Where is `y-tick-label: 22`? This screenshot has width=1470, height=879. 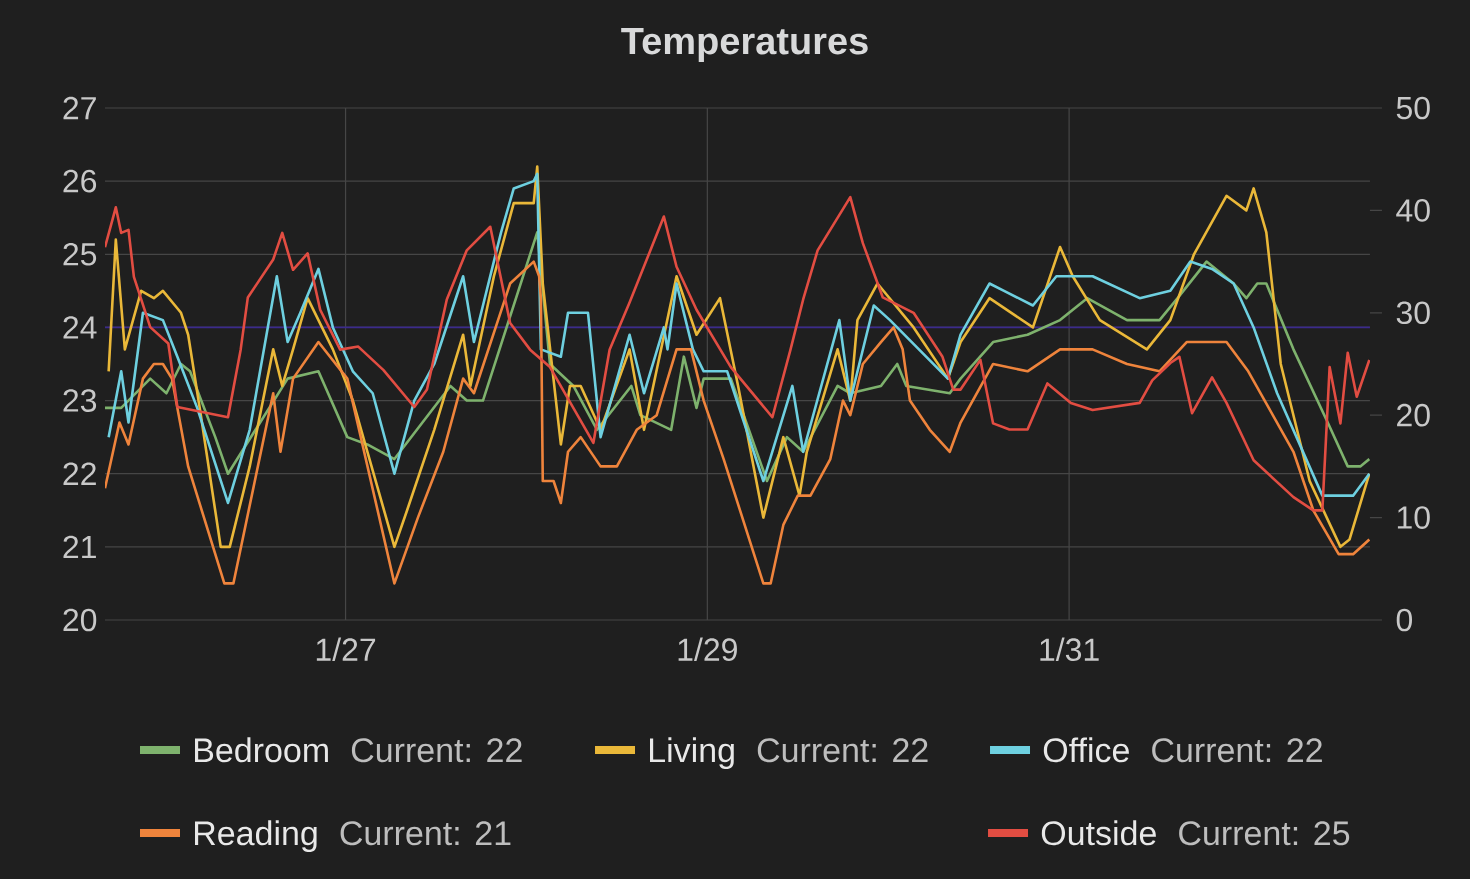
y-tick-label: 22 is located at coordinates (79, 473).